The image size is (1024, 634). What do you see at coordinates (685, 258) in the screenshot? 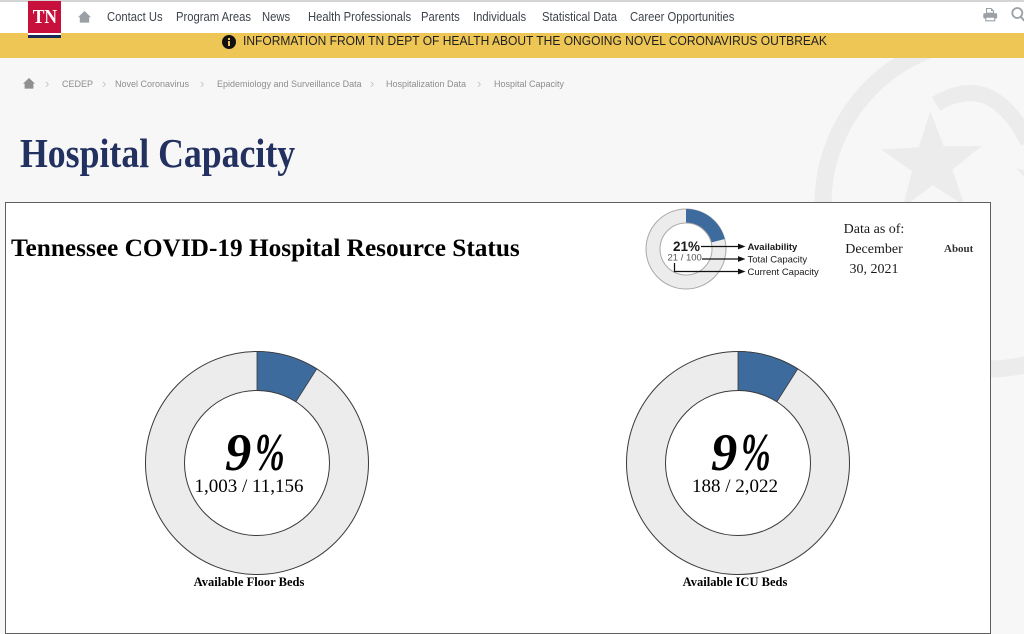
I see `svg-text: 21 / 100` at bounding box center [685, 258].